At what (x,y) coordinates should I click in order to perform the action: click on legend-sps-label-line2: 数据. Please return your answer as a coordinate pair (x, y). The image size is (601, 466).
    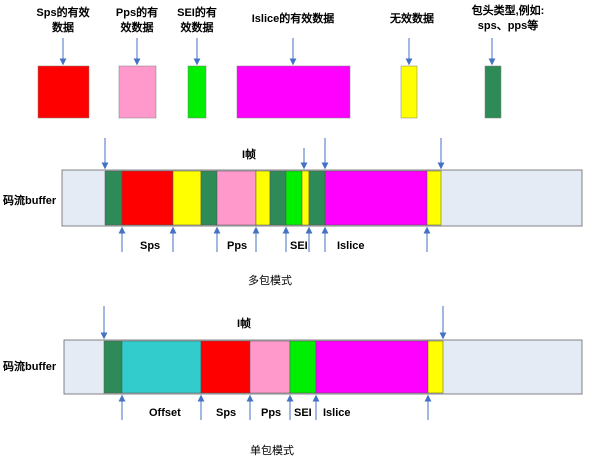
    Looking at the image, I should click on (63, 27).